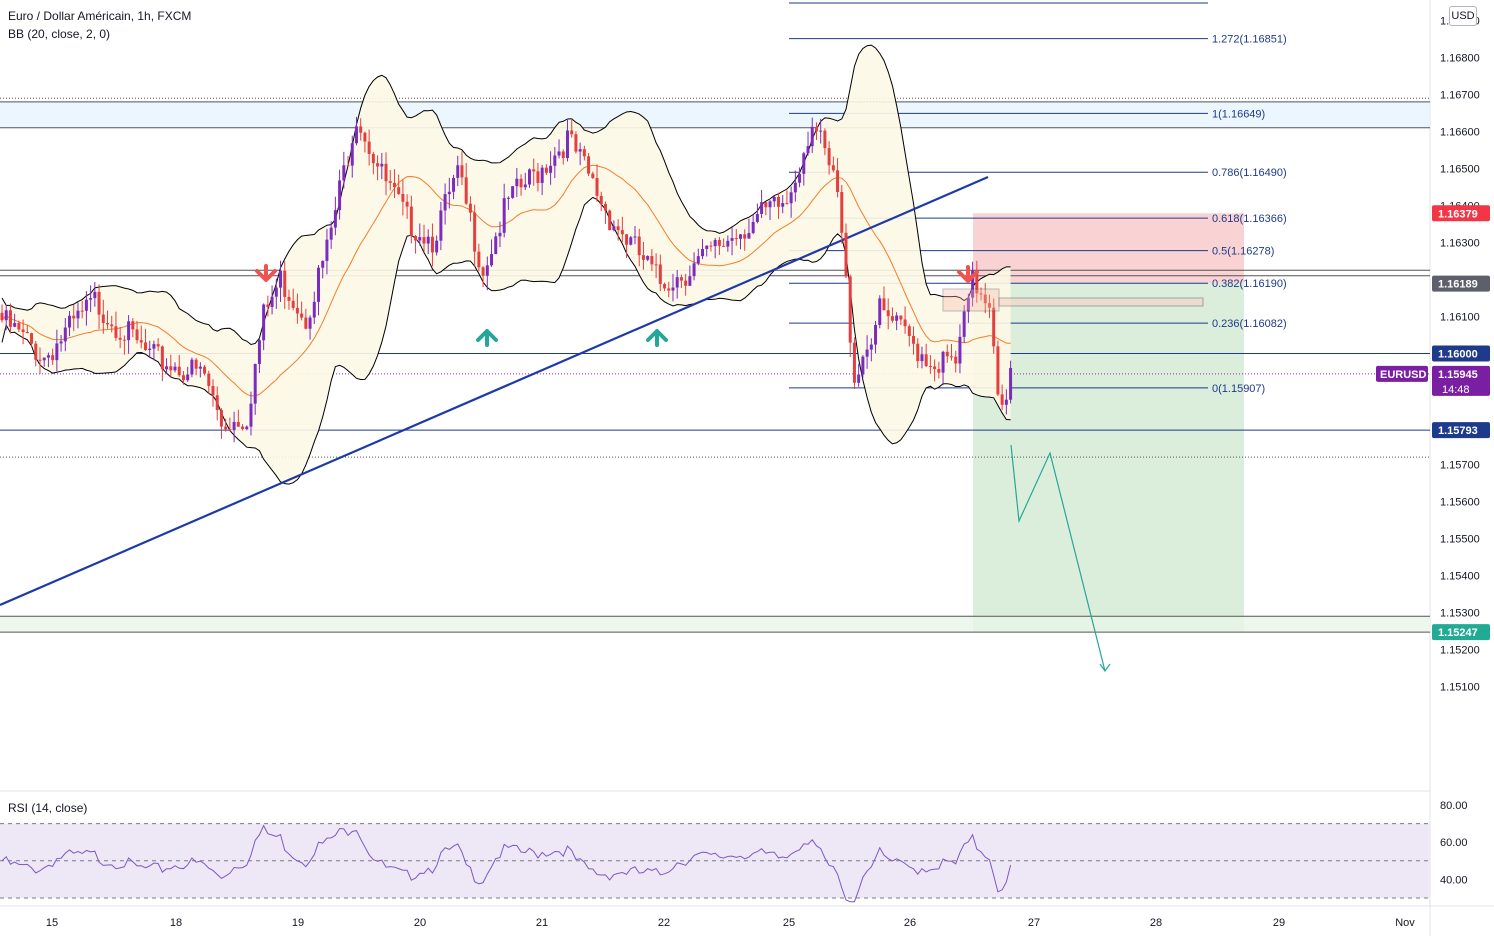 This screenshot has width=1494, height=936. I want to click on price-tick-label: 1.16100, so click(1460, 318).